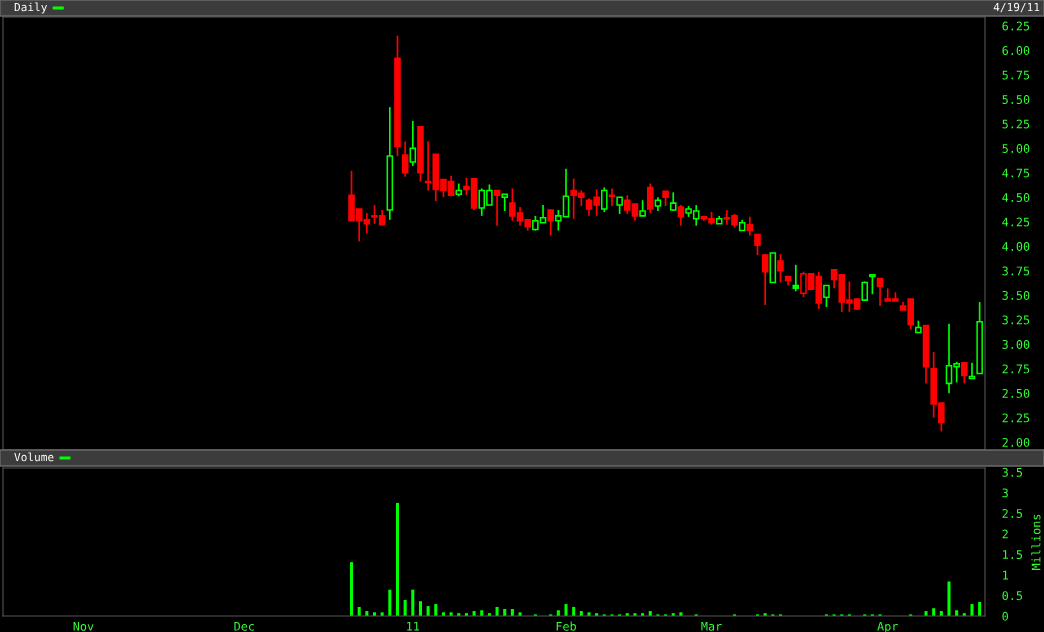 Image resolution: width=1044 pixels, height=632 pixels. What do you see at coordinates (1016, 124) in the screenshot?
I see `y-tick-label: 5.25` at bounding box center [1016, 124].